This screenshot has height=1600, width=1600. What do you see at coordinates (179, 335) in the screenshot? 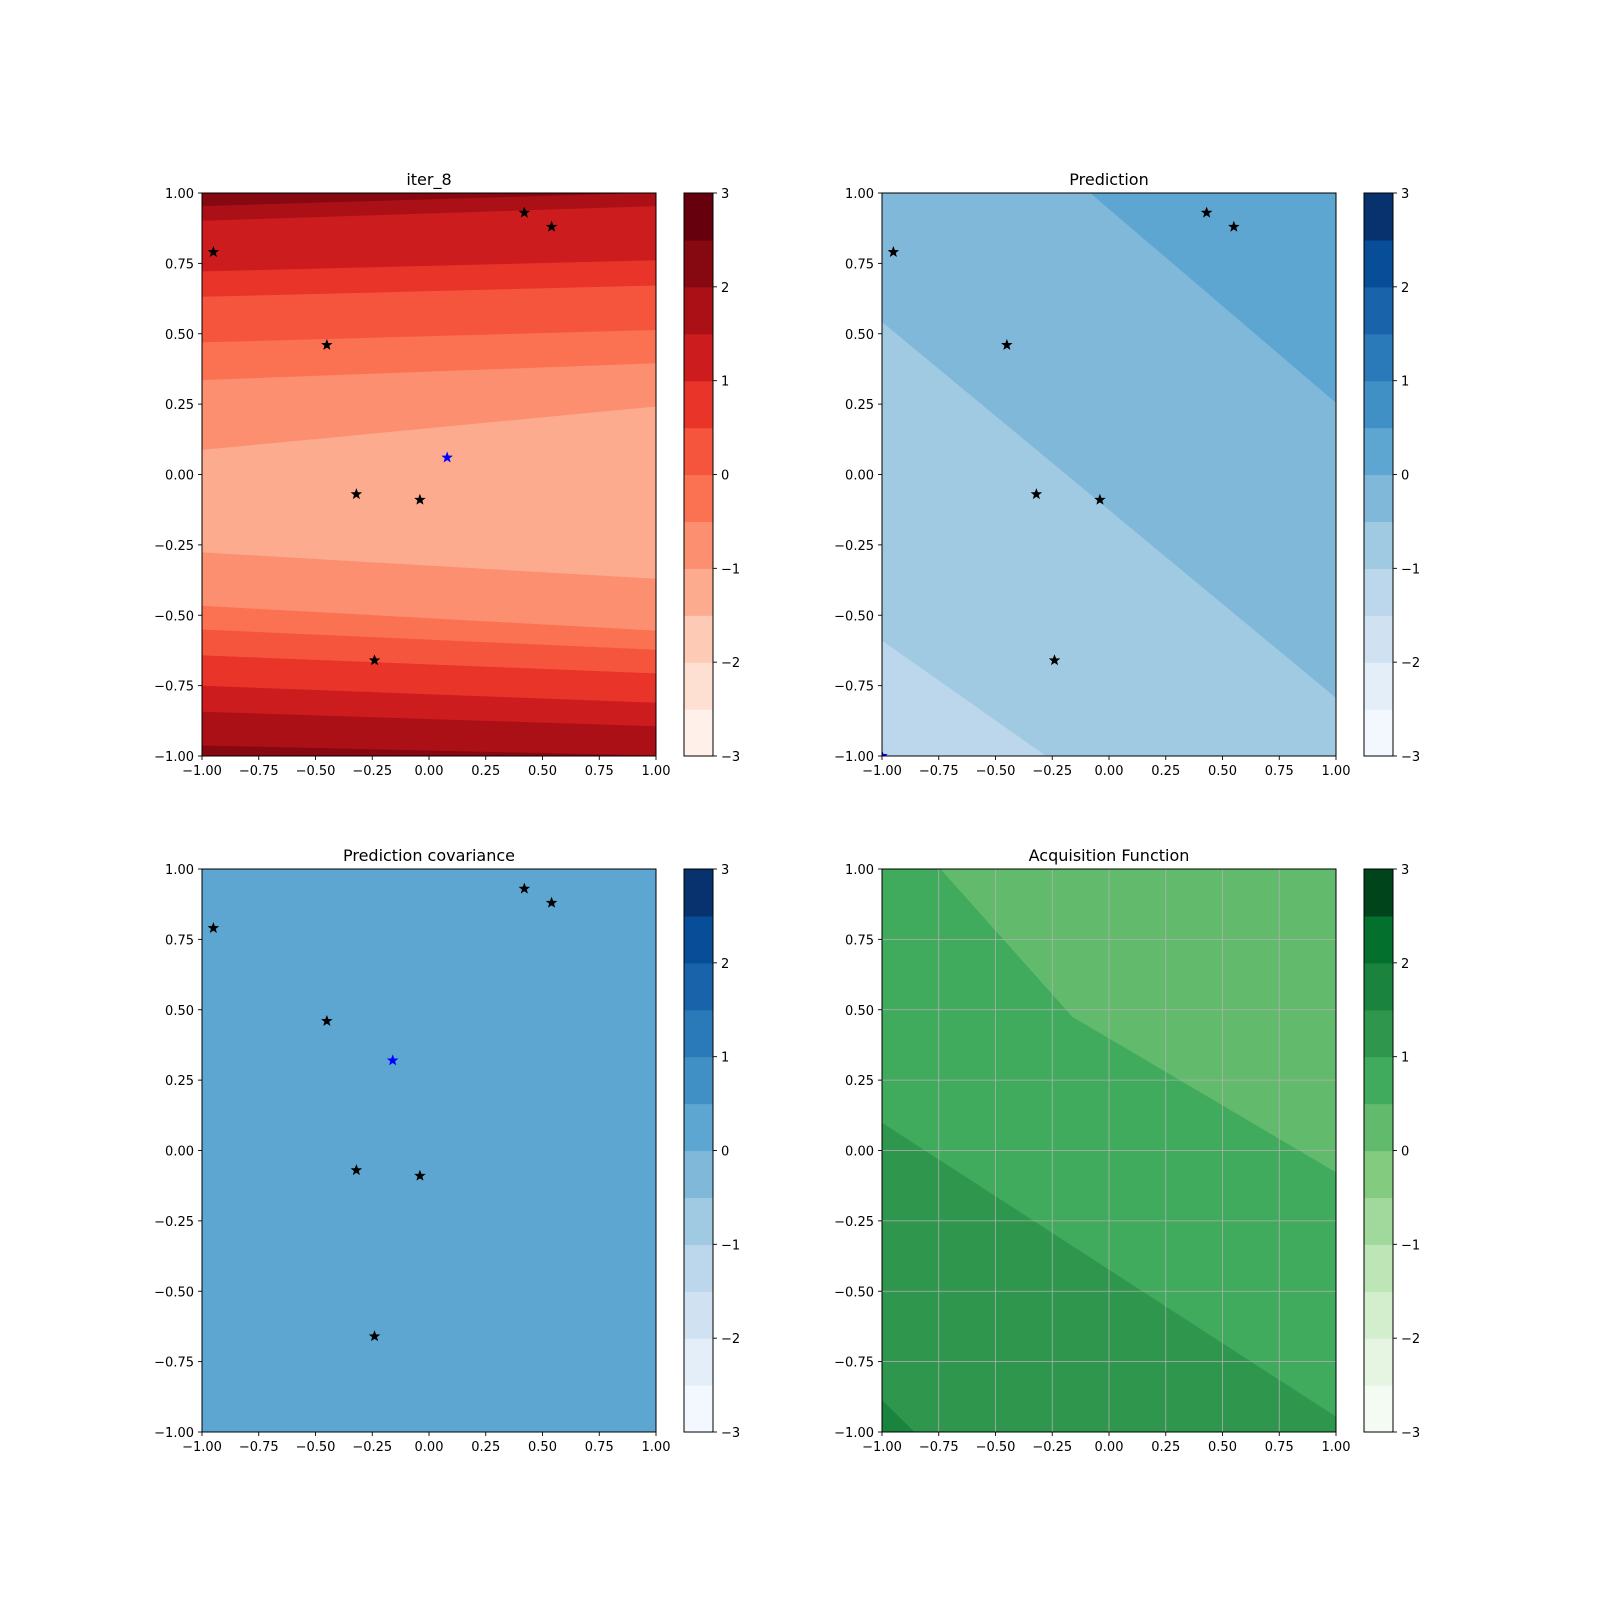
I see `y-tick-label: 0.50` at bounding box center [179, 335].